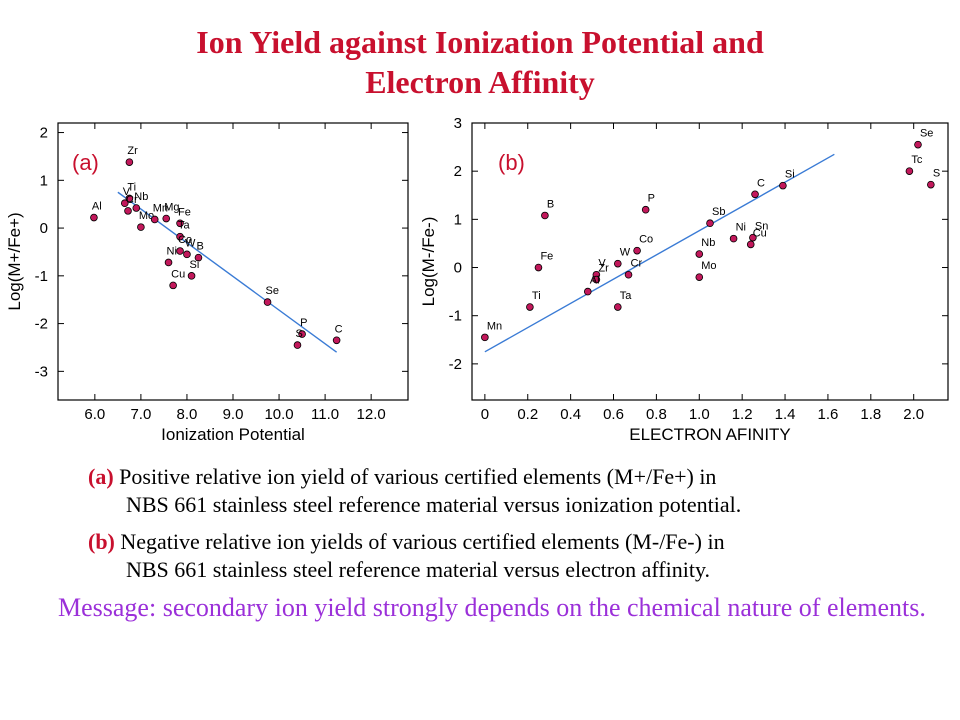 The image size is (960, 720). I want to click on x-tick-label-b: 0, so click(485, 414).